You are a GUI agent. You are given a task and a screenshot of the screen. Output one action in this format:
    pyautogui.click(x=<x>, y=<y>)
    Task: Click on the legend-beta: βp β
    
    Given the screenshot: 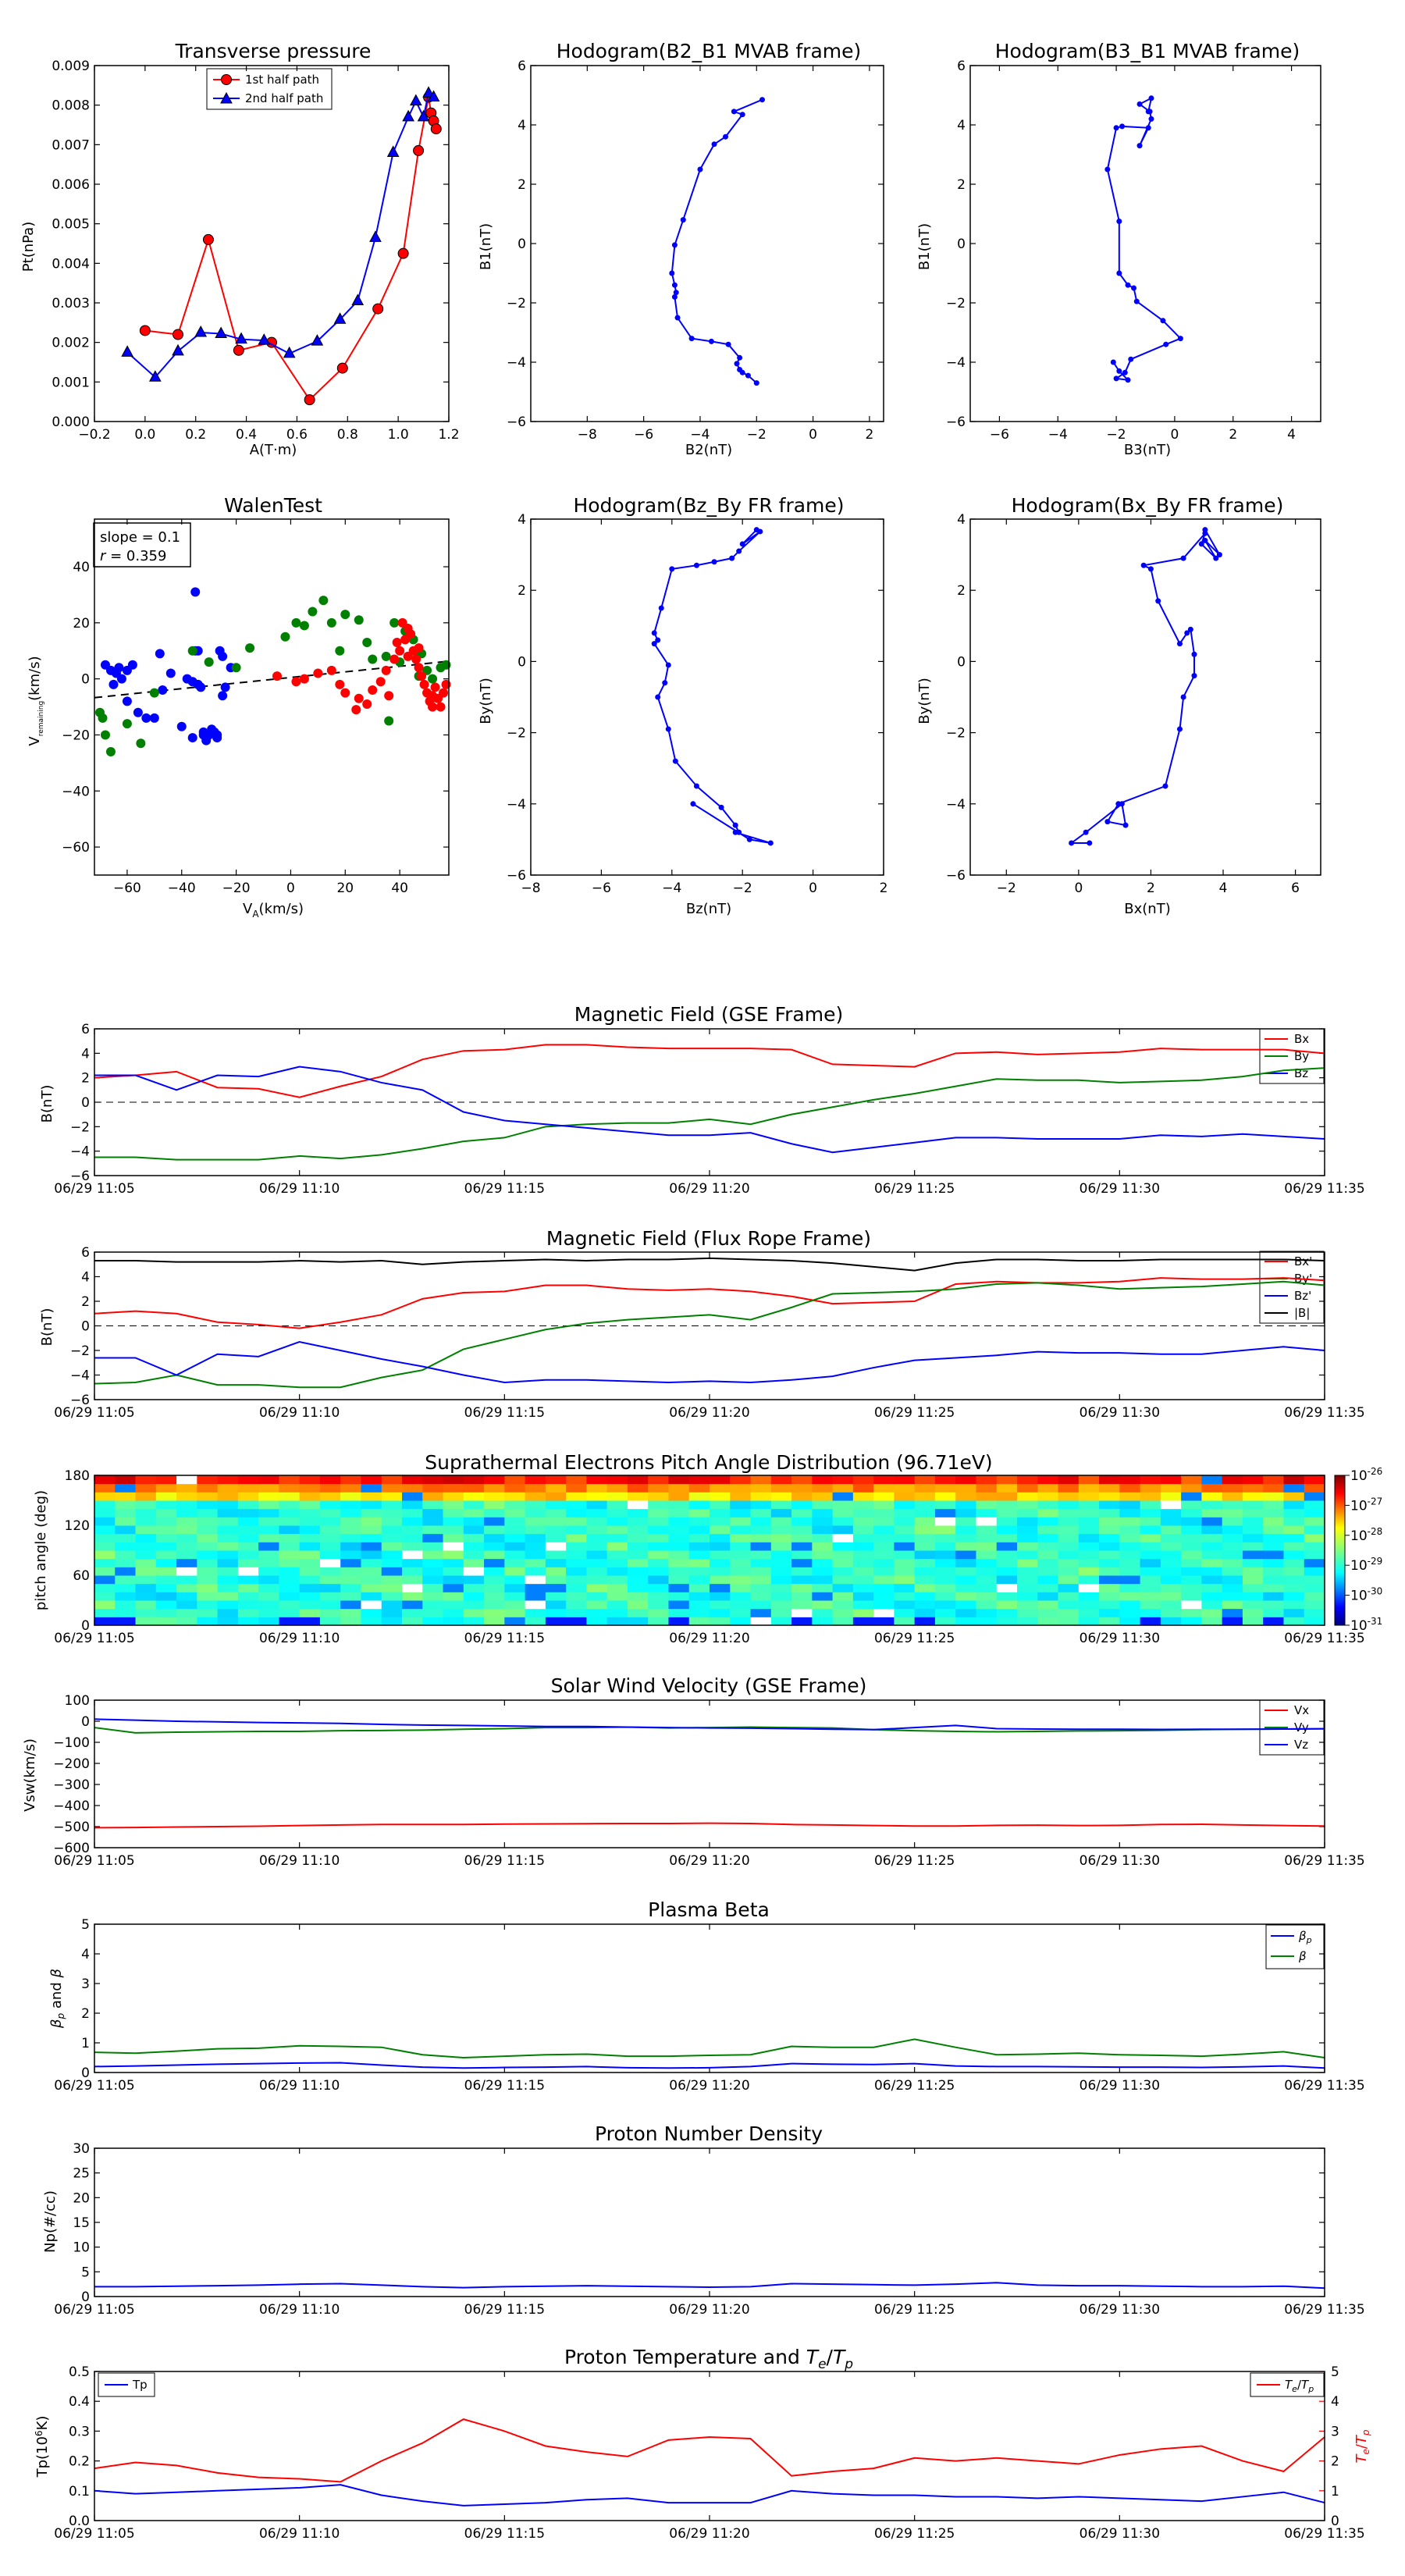 What is the action you would take?
    pyautogui.click(x=1295, y=1946)
    